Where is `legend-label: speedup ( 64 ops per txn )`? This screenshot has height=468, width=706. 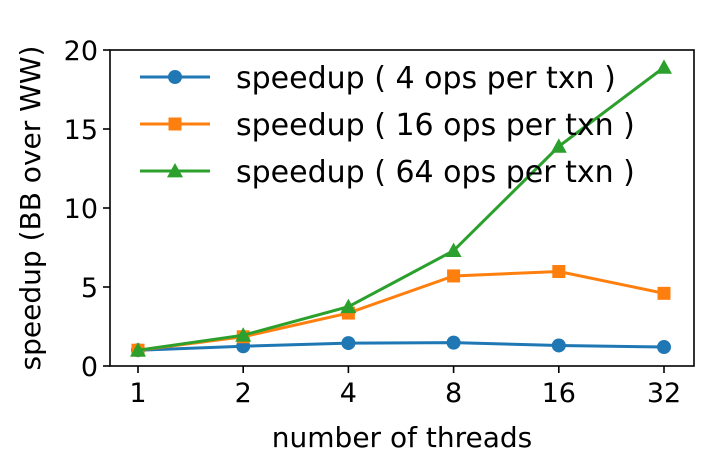 legend-label: speedup ( 64 ops per txn ) is located at coordinates (435, 172).